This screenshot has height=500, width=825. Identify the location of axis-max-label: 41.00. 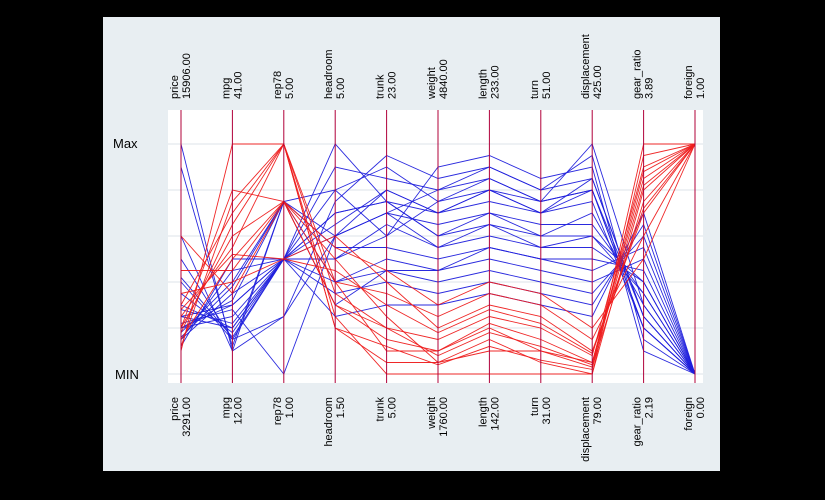
(238, 85).